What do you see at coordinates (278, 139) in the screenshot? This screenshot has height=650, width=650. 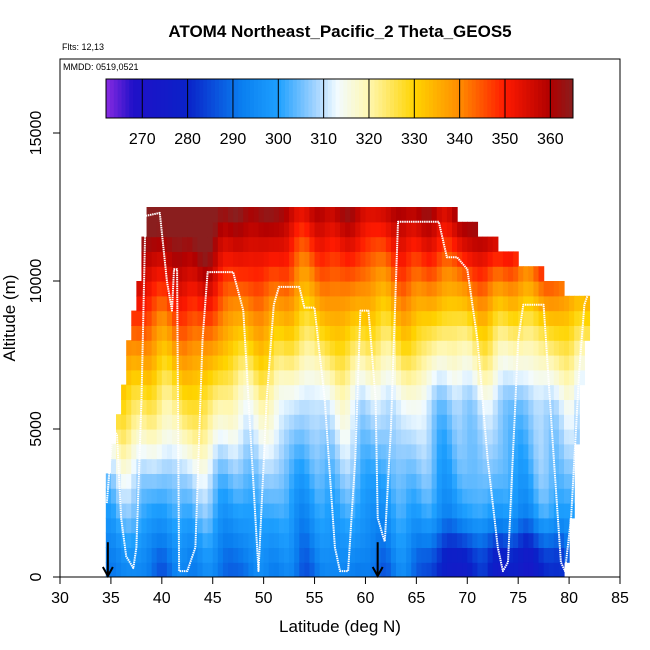 I see `colorbar-tick-label: 300` at bounding box center [278, 139].